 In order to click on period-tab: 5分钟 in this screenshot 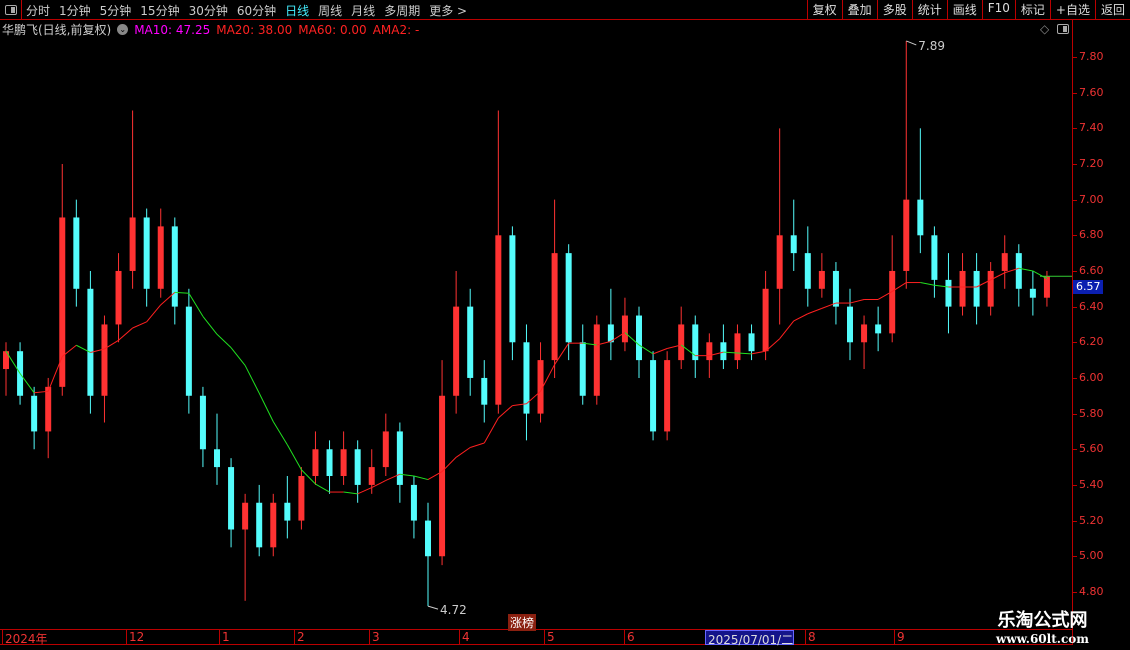, I will do `click(115, 11)`.